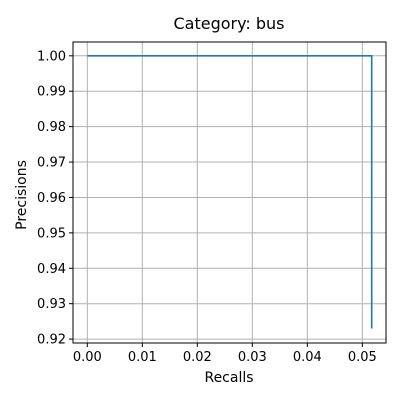 Image resolution: width=400 pixels, height=405 pixels. What do you see at coordinates (51, 340) in the screenshot?
I see `y-tick-label: 0.92` at bounding box center [51, 340].